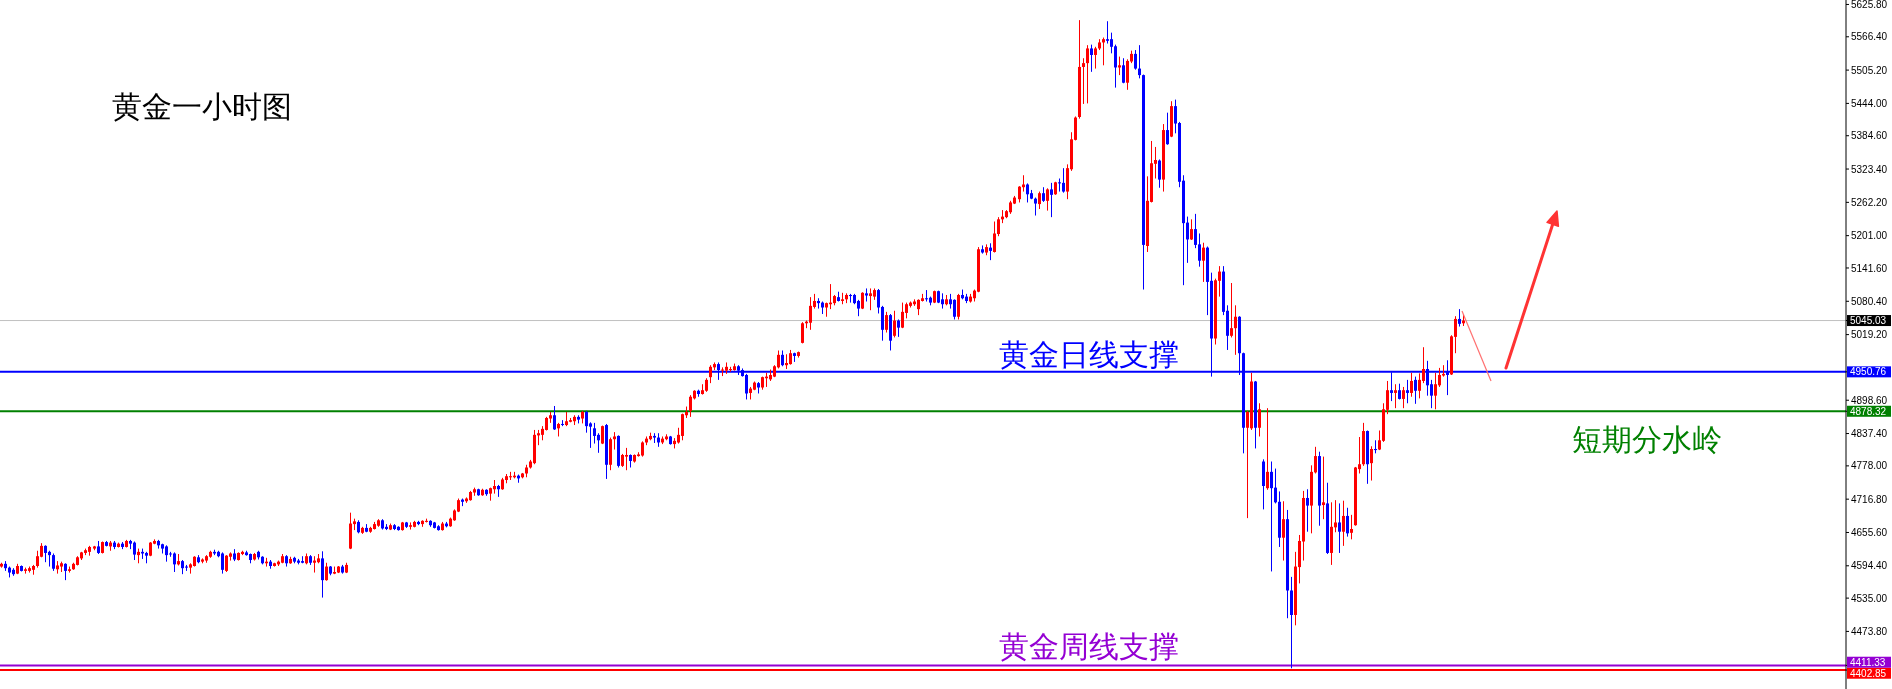  Describe the element at coordinates (202, 106) in the screenshot. I see `text: 黄金一小时图` at that location.